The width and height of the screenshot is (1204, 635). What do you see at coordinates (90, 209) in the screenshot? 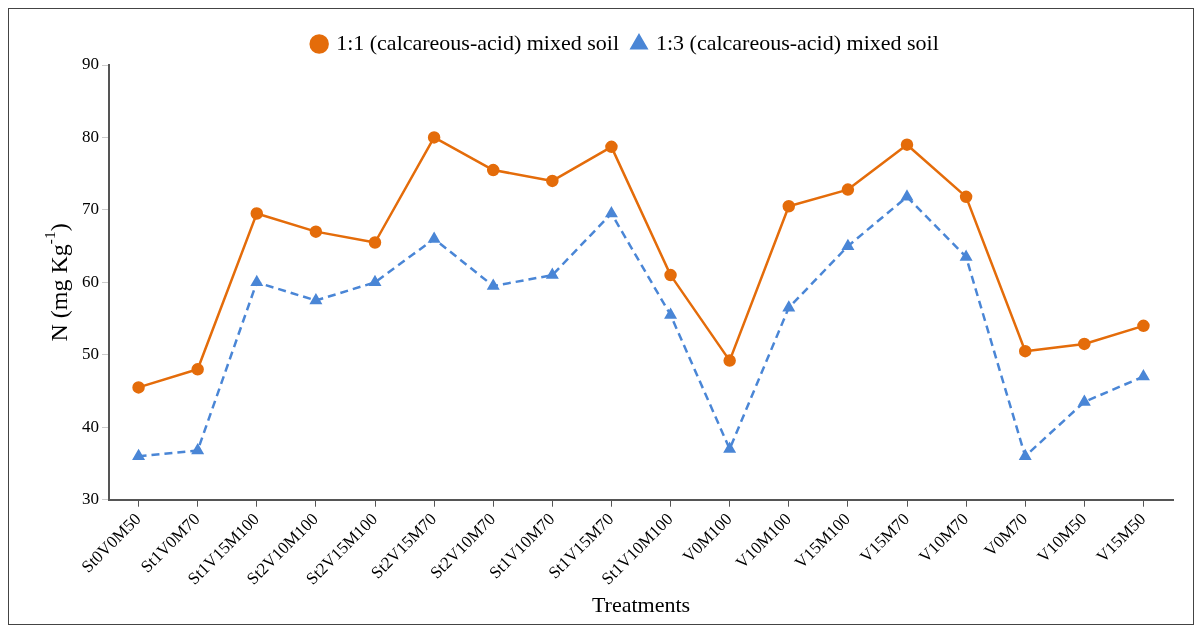
I see `y-tick-label: 70` at bounding box center [90, 209].